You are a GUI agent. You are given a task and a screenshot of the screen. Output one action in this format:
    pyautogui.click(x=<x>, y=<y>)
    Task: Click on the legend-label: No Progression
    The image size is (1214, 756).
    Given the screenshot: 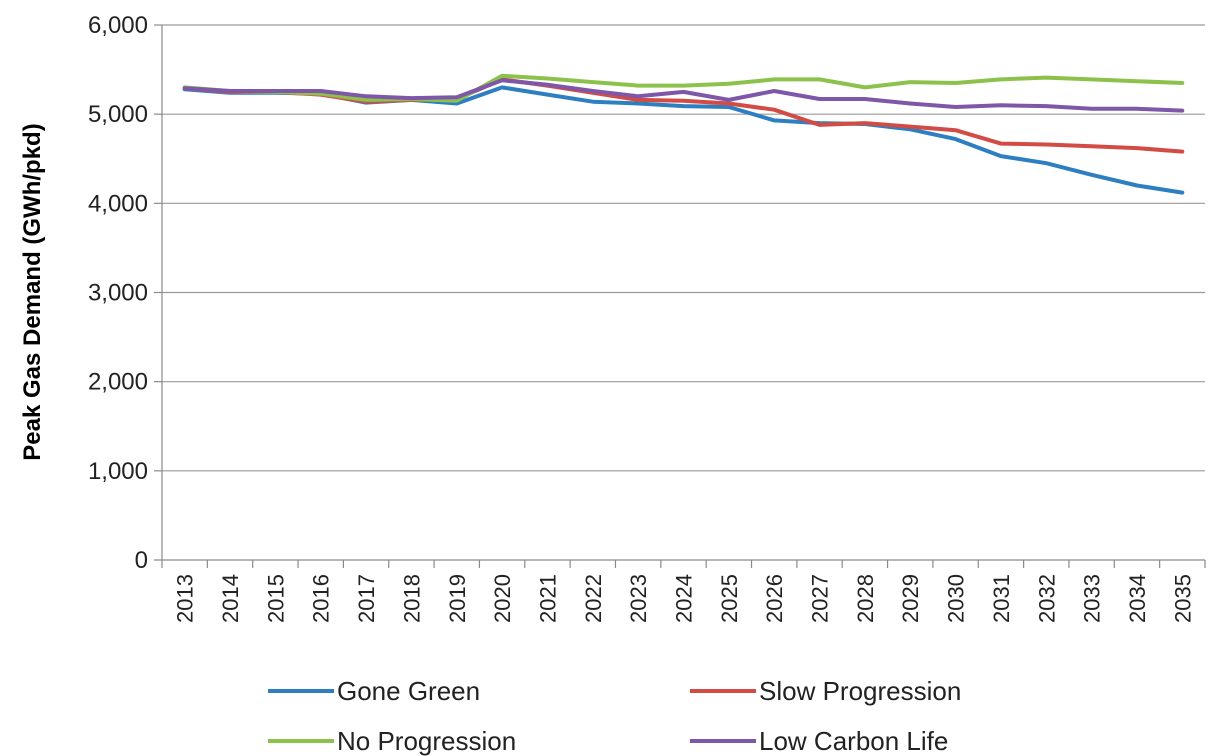 What is the action you would take?
    pyautogui.click(x=426, y=741)
    